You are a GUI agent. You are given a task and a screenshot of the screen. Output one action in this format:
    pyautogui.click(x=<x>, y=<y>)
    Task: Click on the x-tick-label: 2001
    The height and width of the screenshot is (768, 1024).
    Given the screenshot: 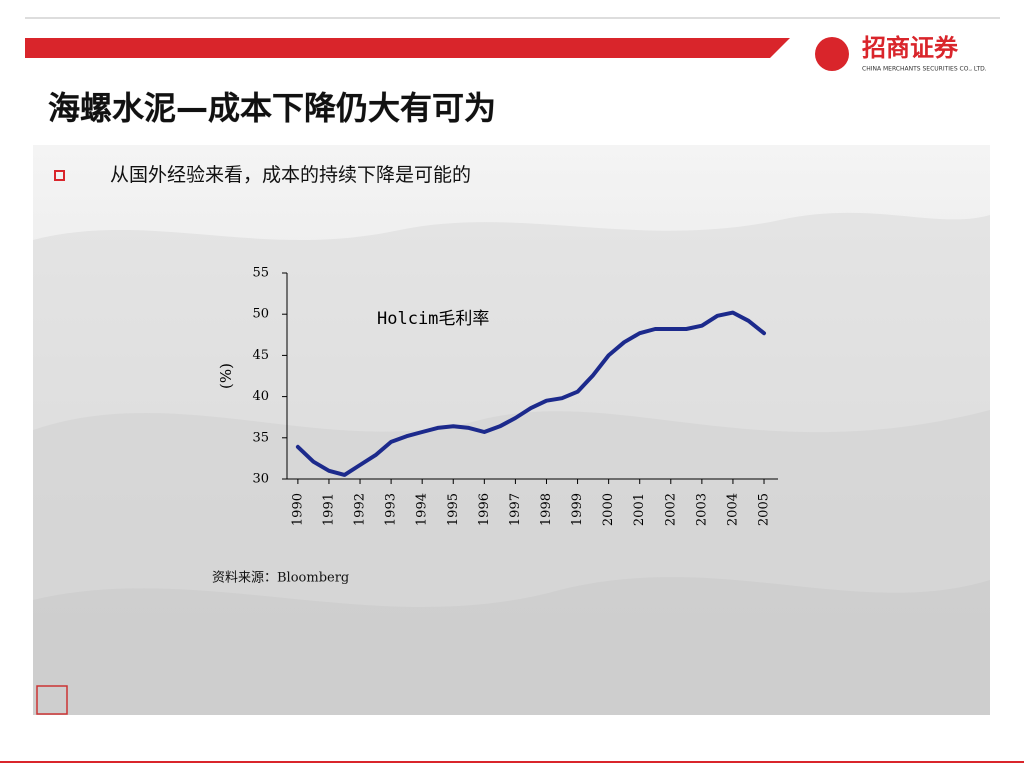 What is the action you would take?
    pyautogui.click(x=639, y=509)
    